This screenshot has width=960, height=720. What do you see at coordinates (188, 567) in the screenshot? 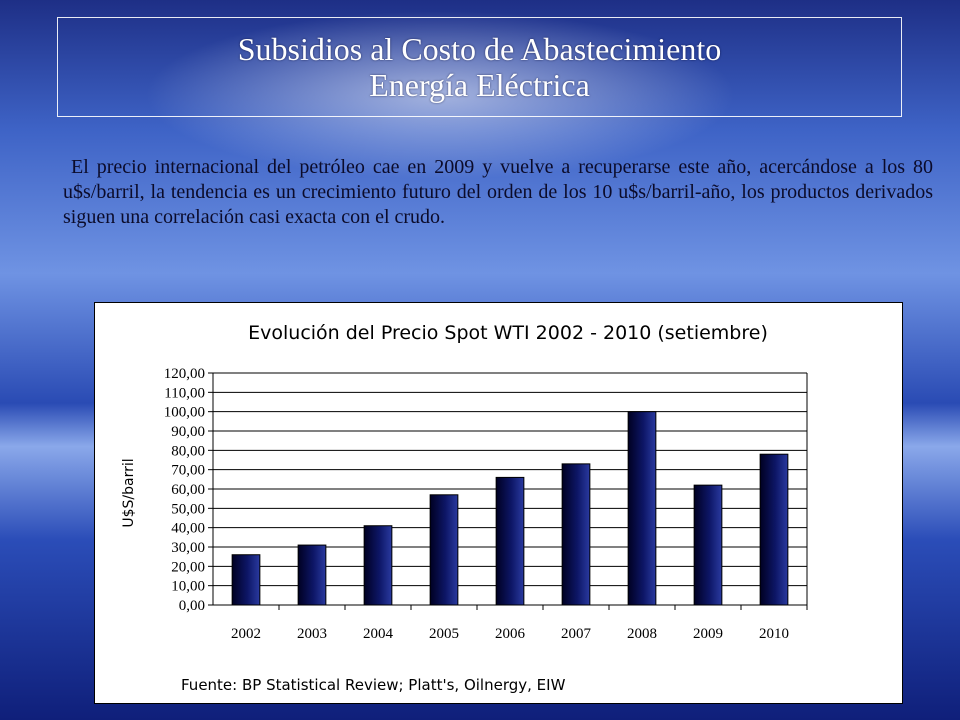
I see `y-tick-label: 20,00` at bounding box center [188, 567].